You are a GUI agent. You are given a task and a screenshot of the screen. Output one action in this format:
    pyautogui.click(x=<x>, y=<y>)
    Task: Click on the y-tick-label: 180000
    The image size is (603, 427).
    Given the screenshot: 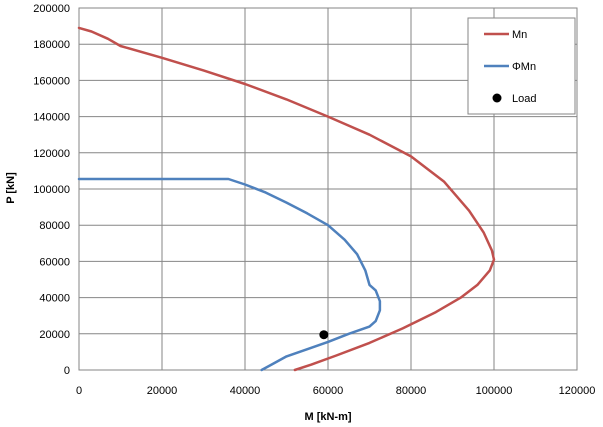 What is the action you would take?
    pyautogui.click(x=51, y=45)
    